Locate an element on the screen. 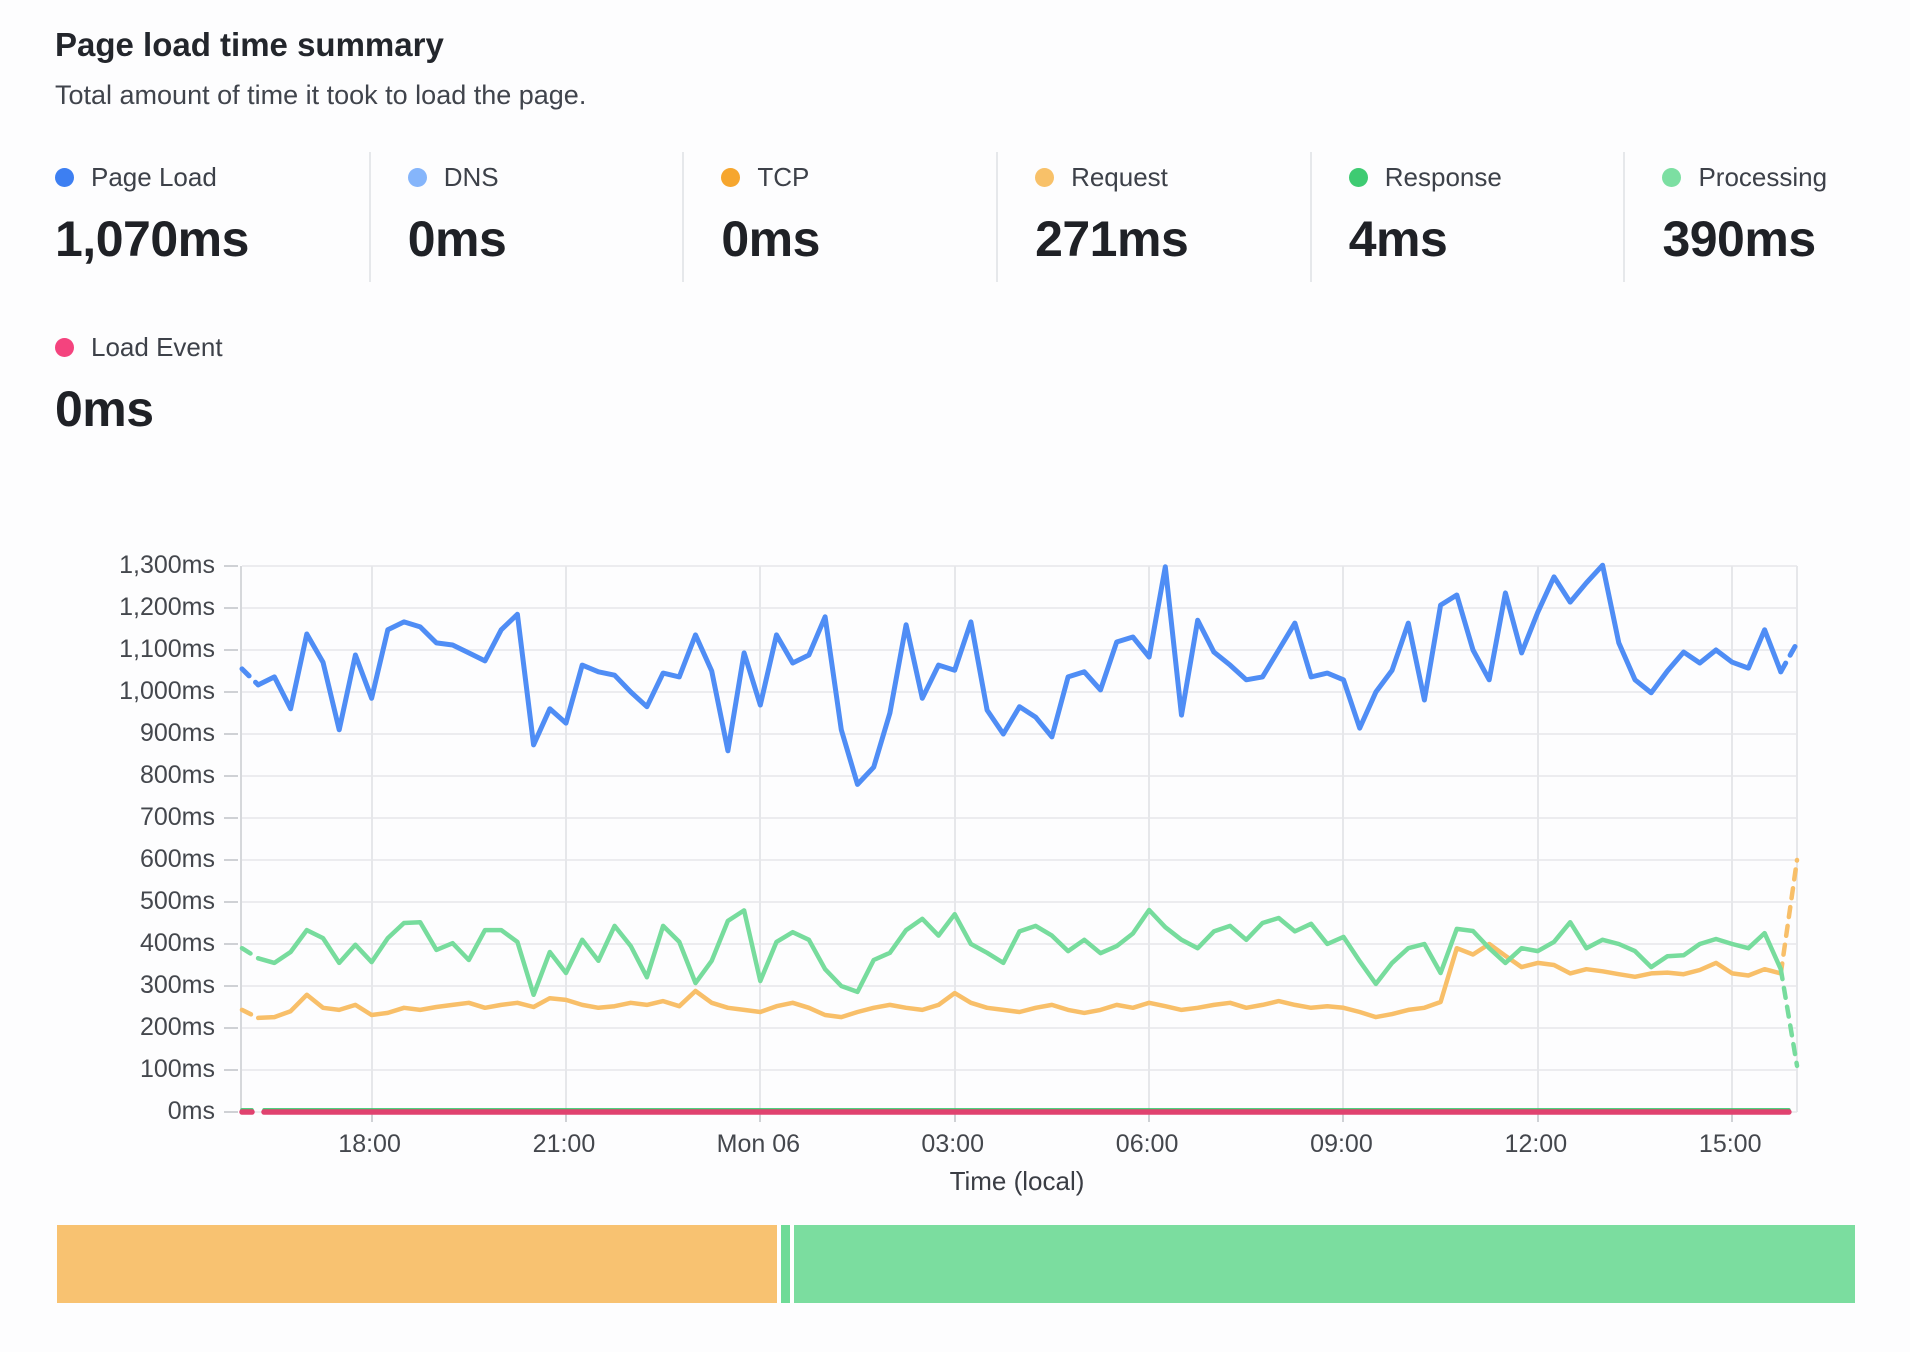  request-line-dash-end is located at coordinates (1789, 916).